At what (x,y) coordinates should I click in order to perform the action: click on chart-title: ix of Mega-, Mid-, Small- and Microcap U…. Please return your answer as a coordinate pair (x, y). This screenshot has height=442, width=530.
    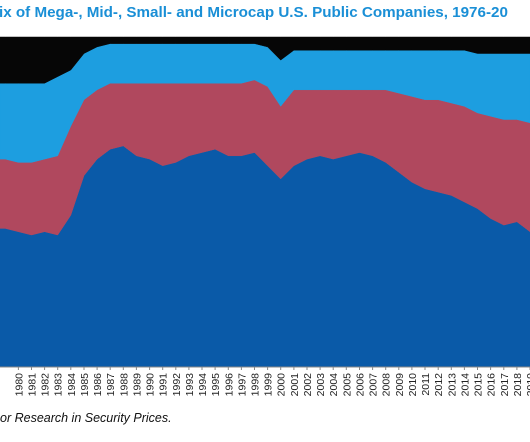
    Looking at the image, I should click on (254, 12).